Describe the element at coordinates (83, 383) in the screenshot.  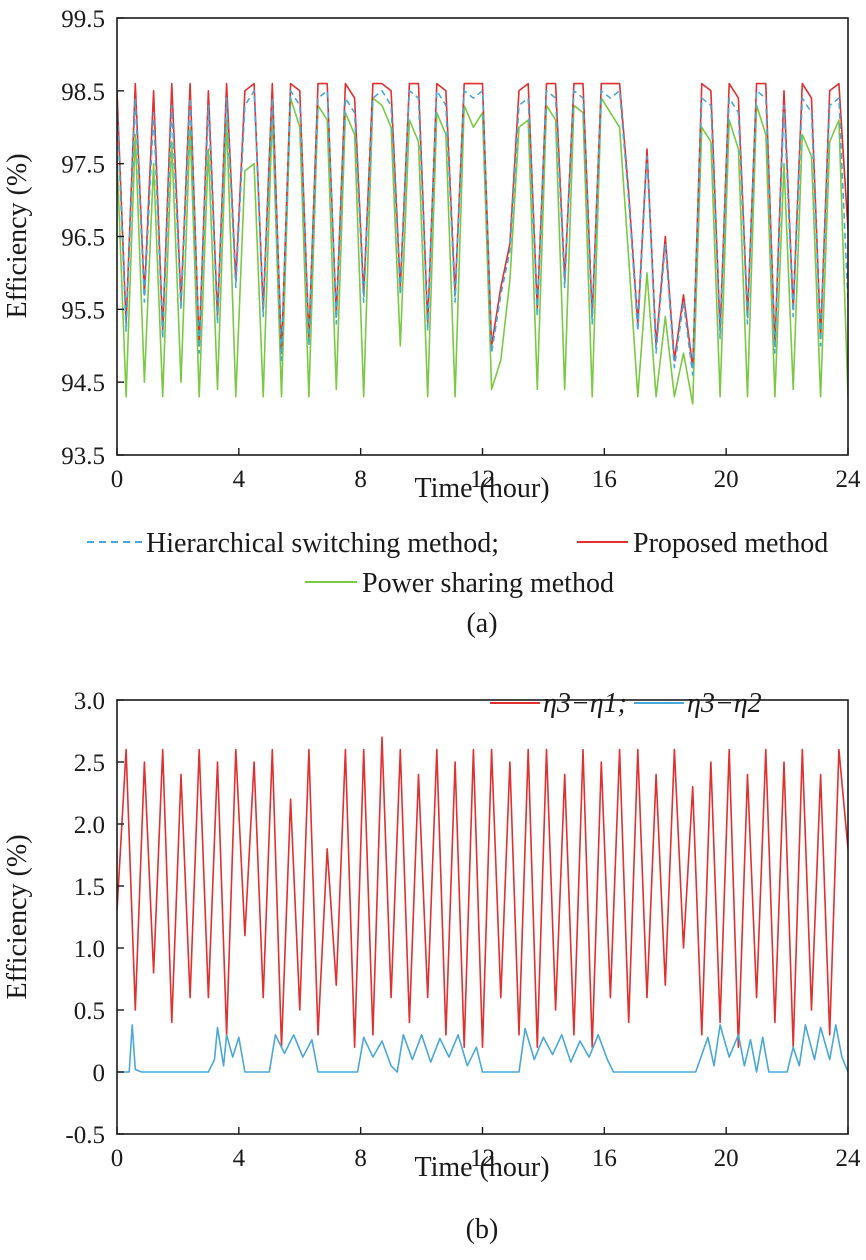
I see `ytick-label-a-1: 94.5` at that location.